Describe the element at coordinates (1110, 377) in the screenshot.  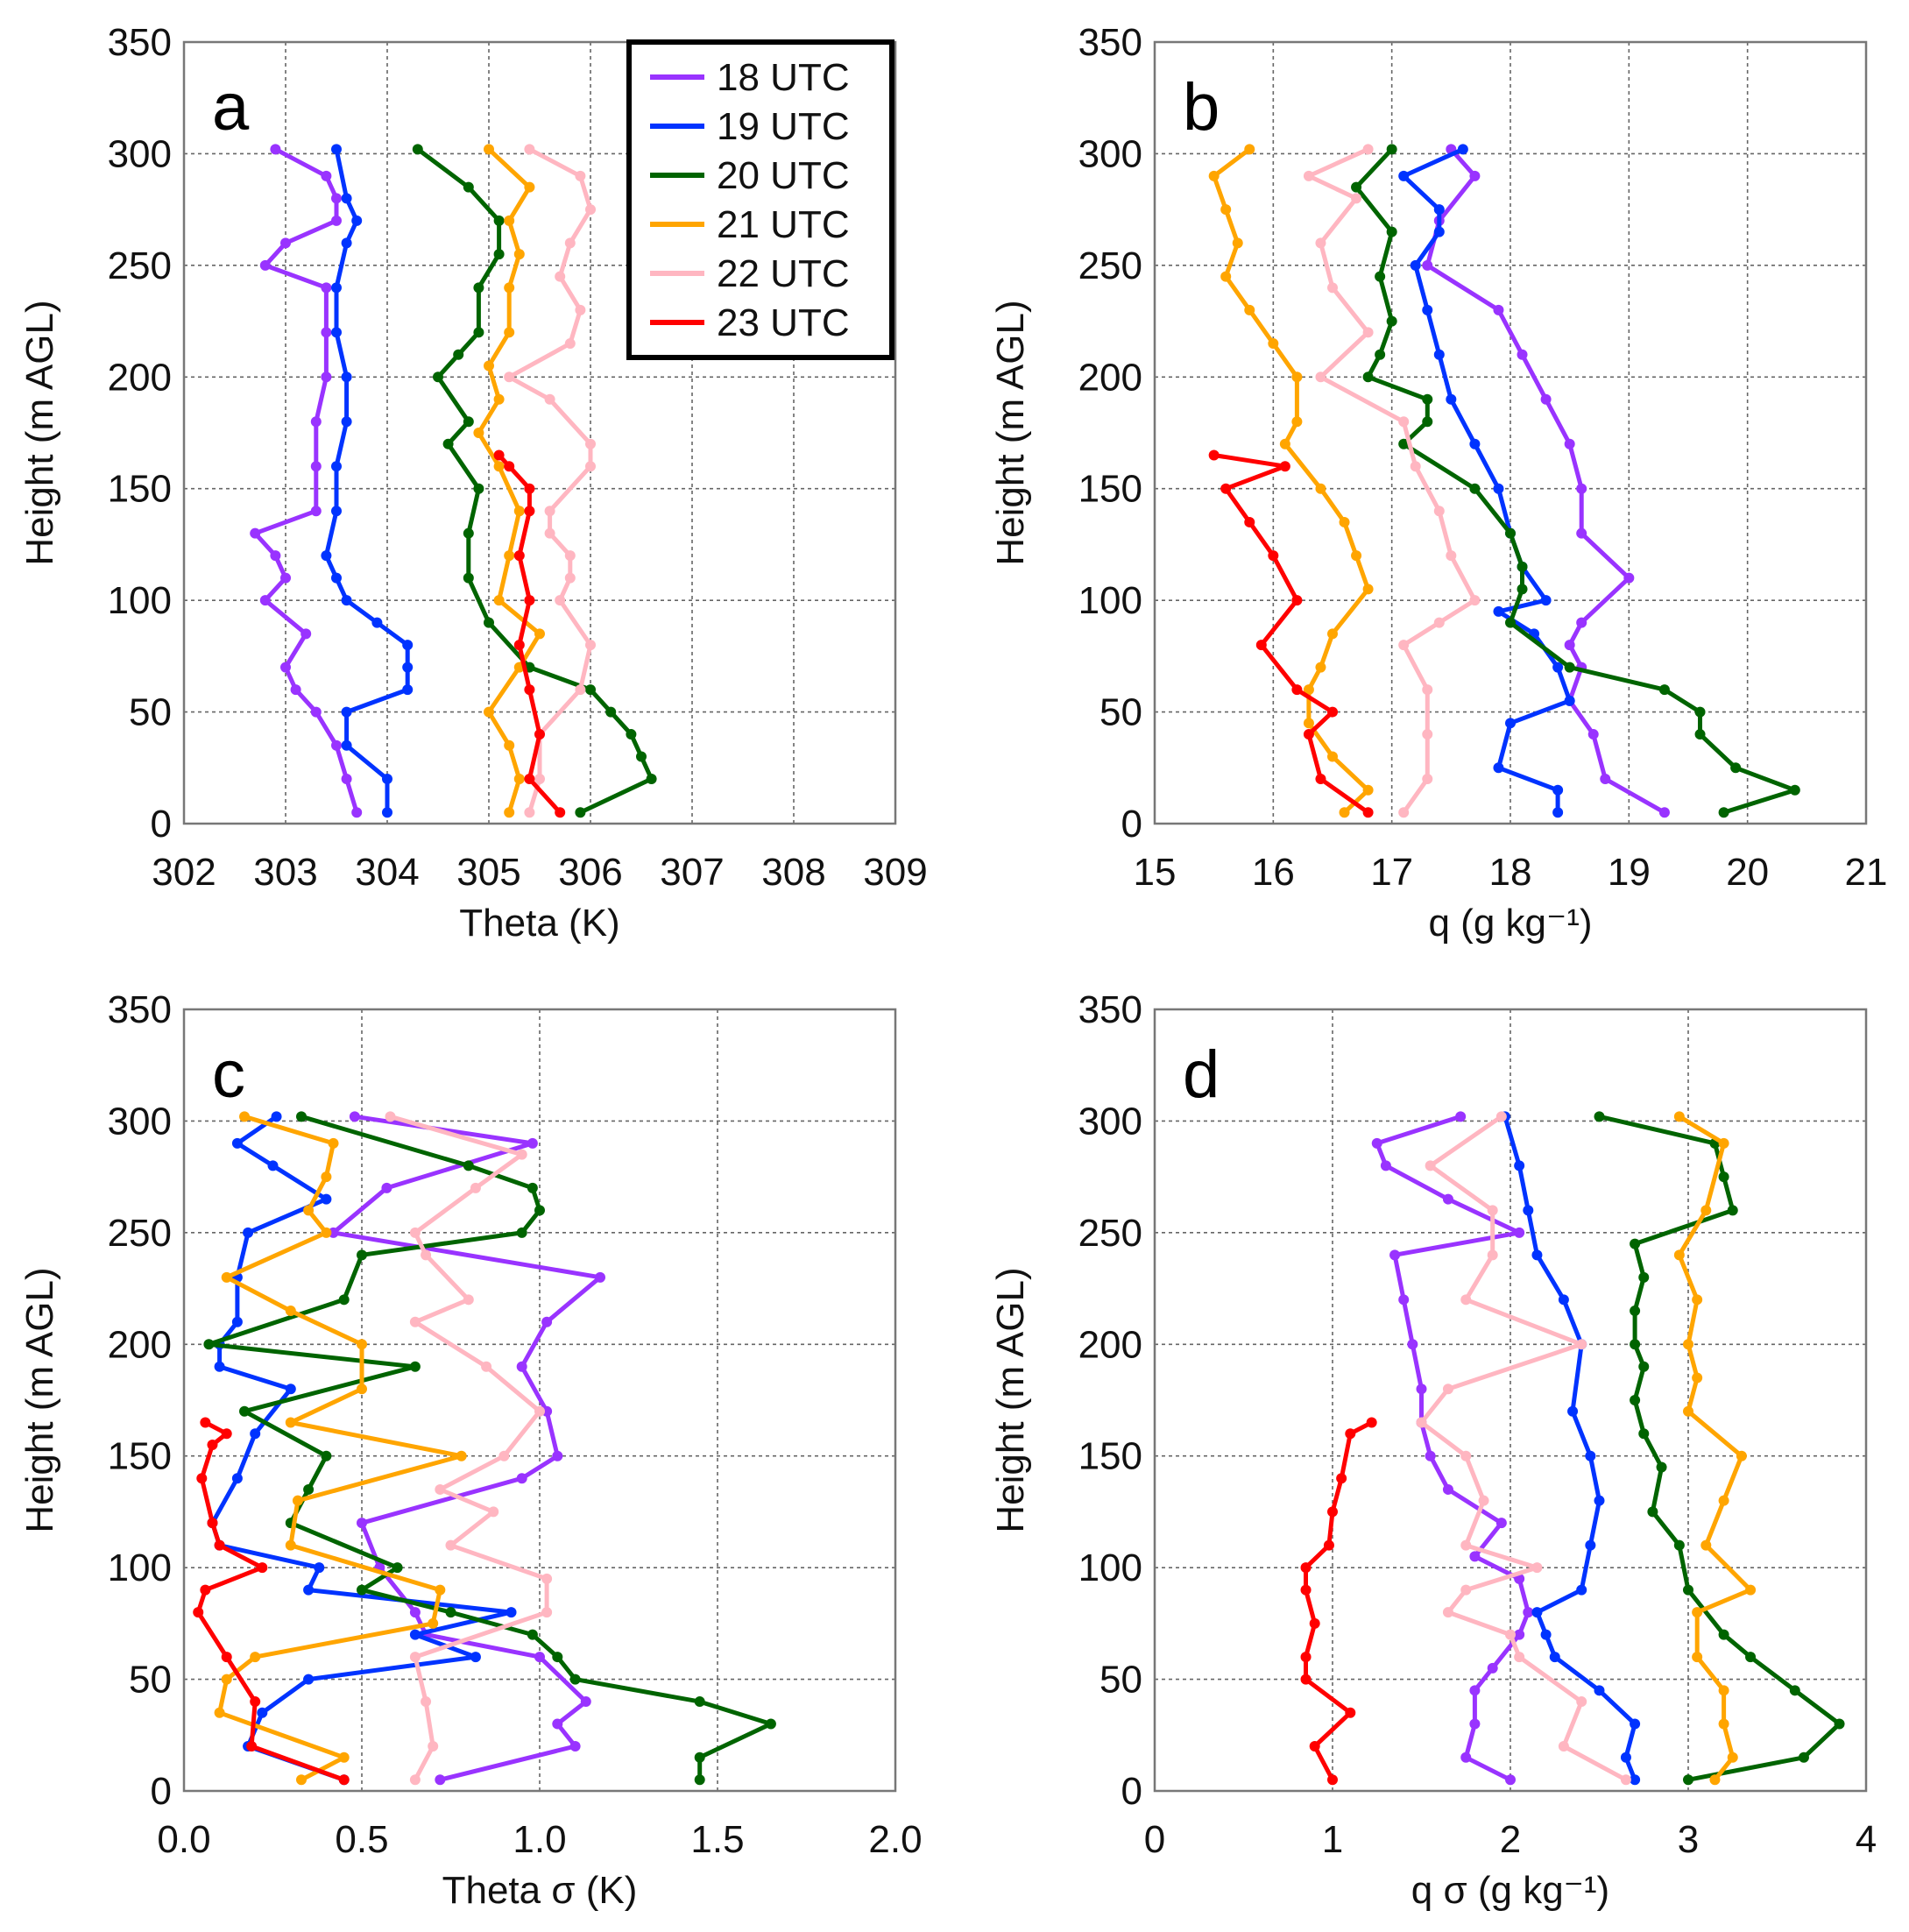
I see `y-tick-label: 200` at that location.